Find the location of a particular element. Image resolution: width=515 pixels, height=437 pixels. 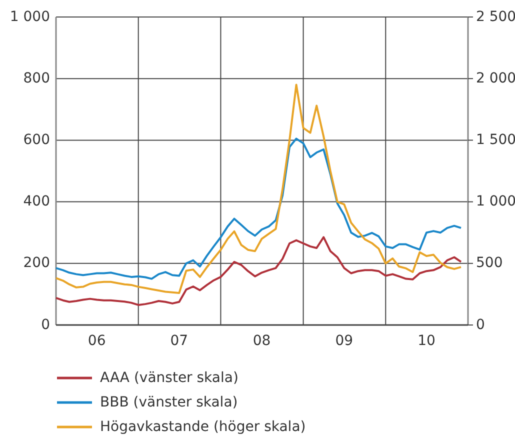

y-tick-label: 800 is located at coordinates (36, 78).